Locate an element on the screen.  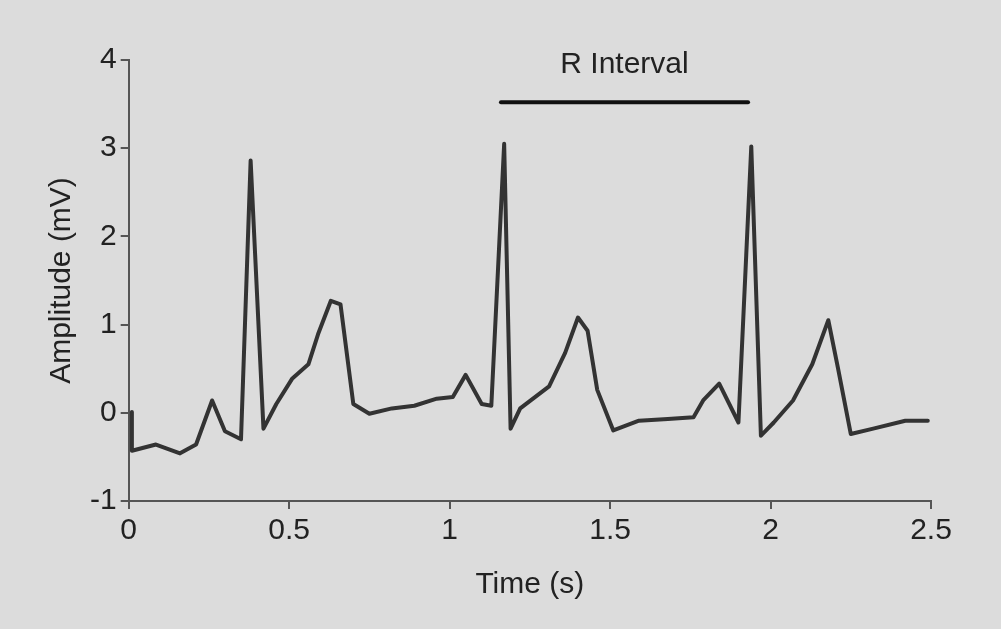
x-tick-label: 2.5 is located at coordinates (931, 529).